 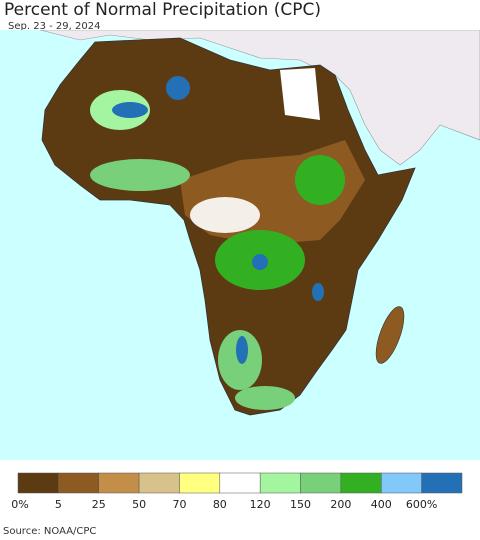 What do you see at coordinates (99, 504) in the screenshot?
I see `legend-label: 25` at bounding box center [99, 504].